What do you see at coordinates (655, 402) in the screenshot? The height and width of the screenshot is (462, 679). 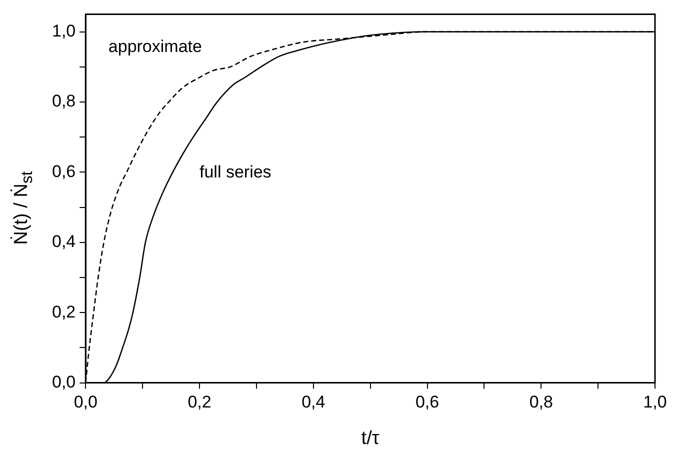 I see `x-tick-label: 1,0` at bounding box center [655, 402].